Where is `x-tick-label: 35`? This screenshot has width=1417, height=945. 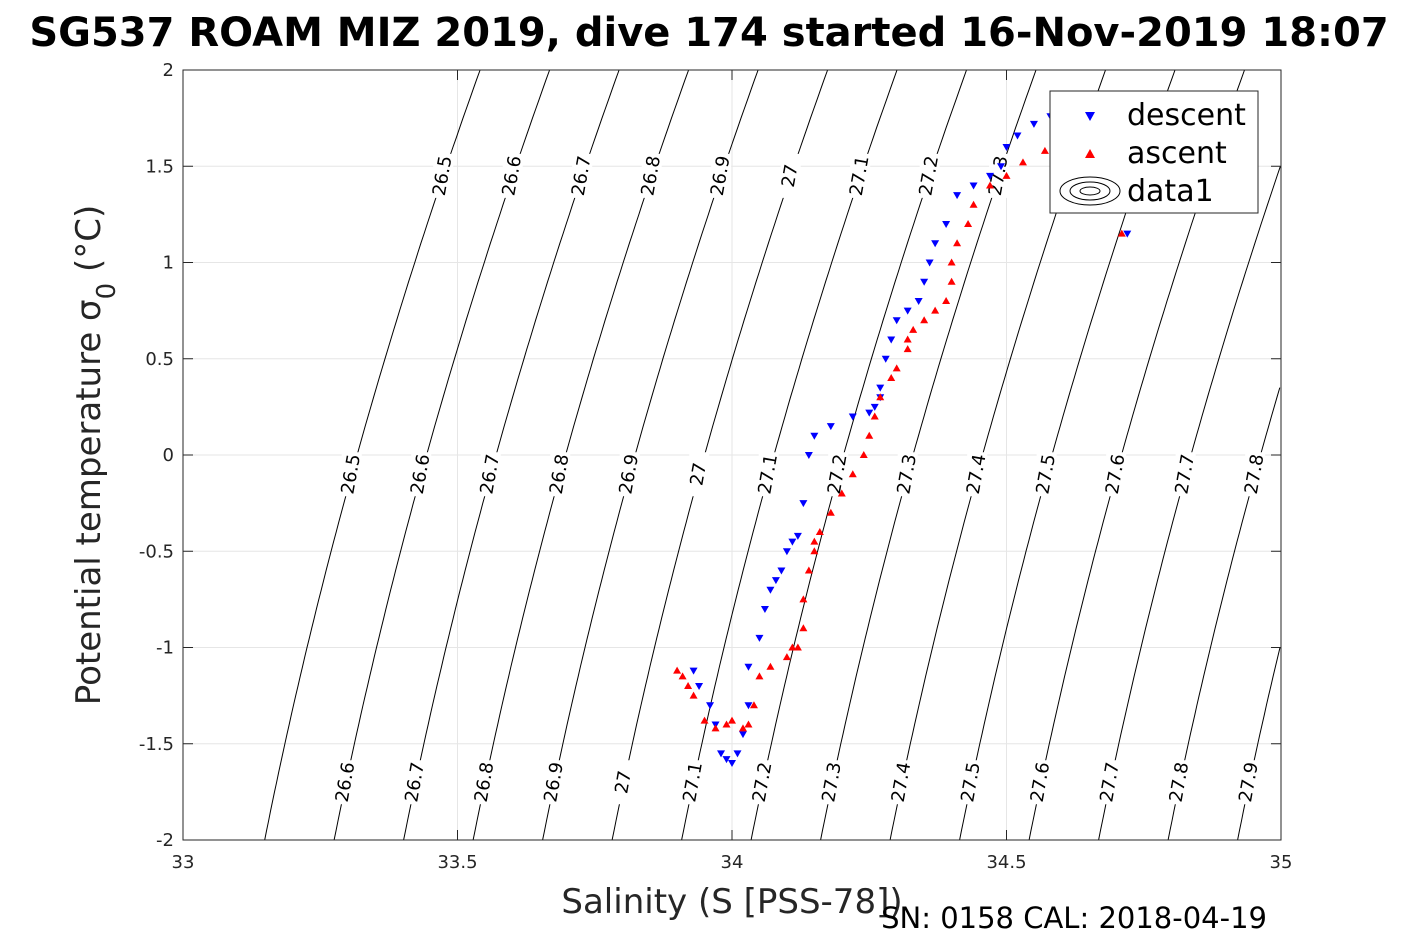 x-tick-label: 35 is located at coordinates (1281, 862).